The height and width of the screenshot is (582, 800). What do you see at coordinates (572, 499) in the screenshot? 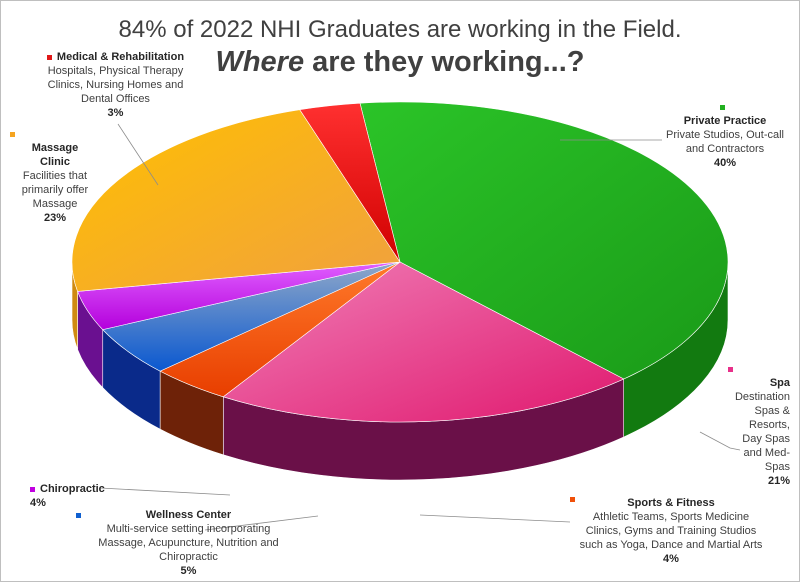
I see `legend-swatch-sports` at bounding box center [572, 499].